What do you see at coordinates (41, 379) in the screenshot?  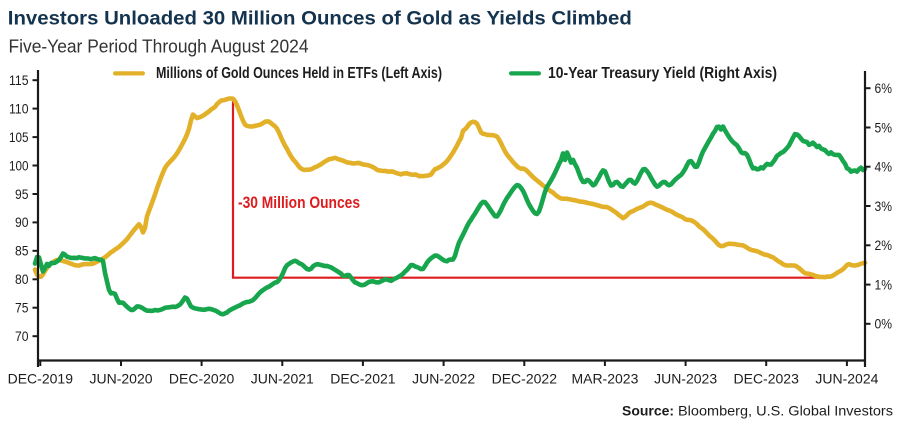 I see `svg-text: DEC-2019` at bounding box center [41, 379].